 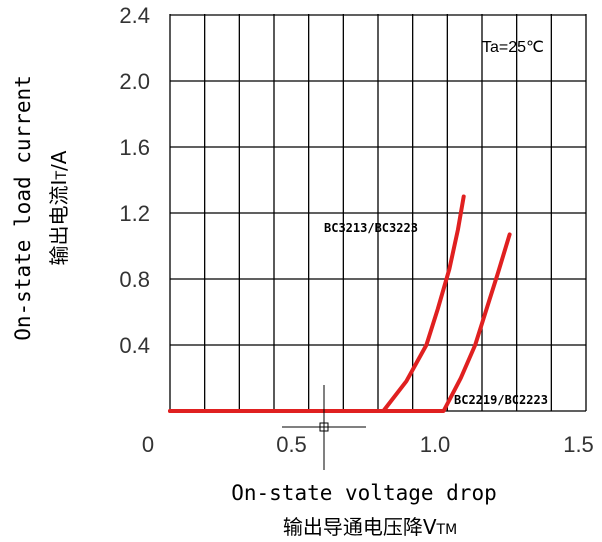 What do you see at coordinates (134, 213) in the screenshot?
I see `y-tick-label: 1.2` at bounding box center [134, 213].